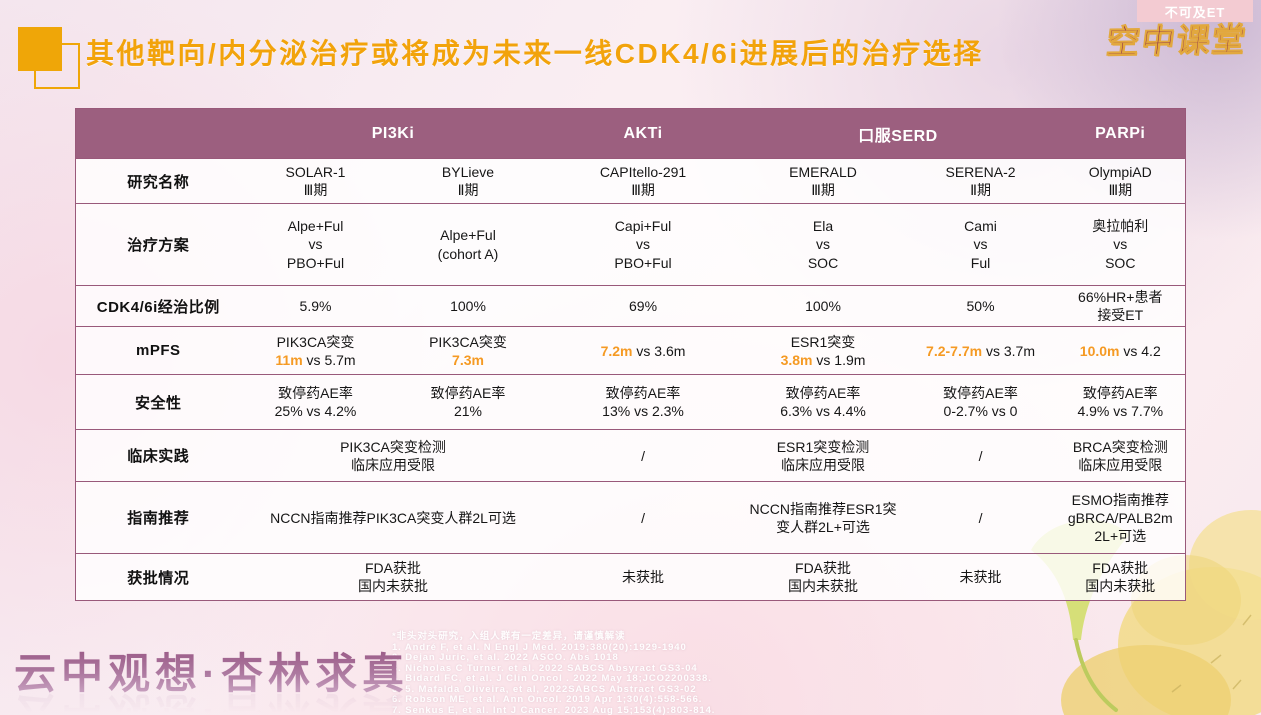 Image resolution: width=1261 pixels, height=715 pixels. I want to click on column-header: PARPi, so click(1120, 133).